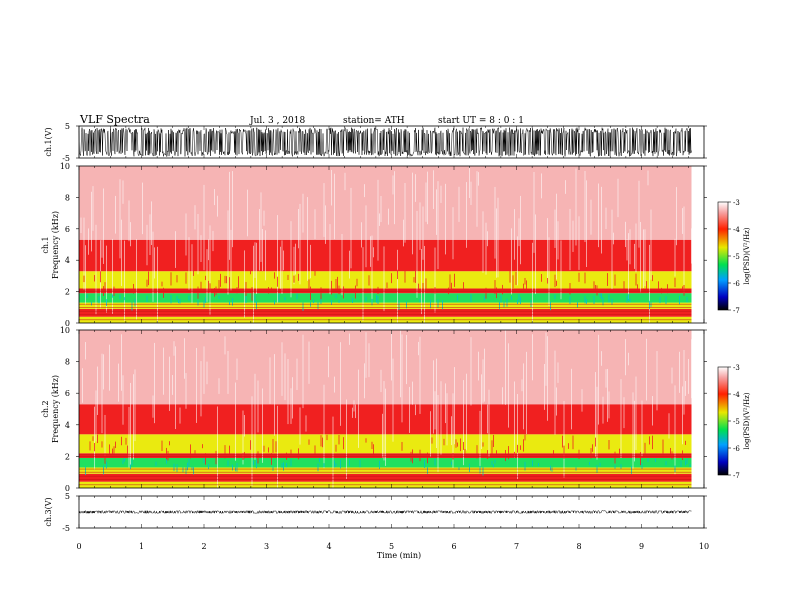 Image resolution: width=792 pixels, height=612 pixels. Describe the element at coordinates (704, 546) in the screenshot. I see `time-axis-tick-label: 10` at that location.